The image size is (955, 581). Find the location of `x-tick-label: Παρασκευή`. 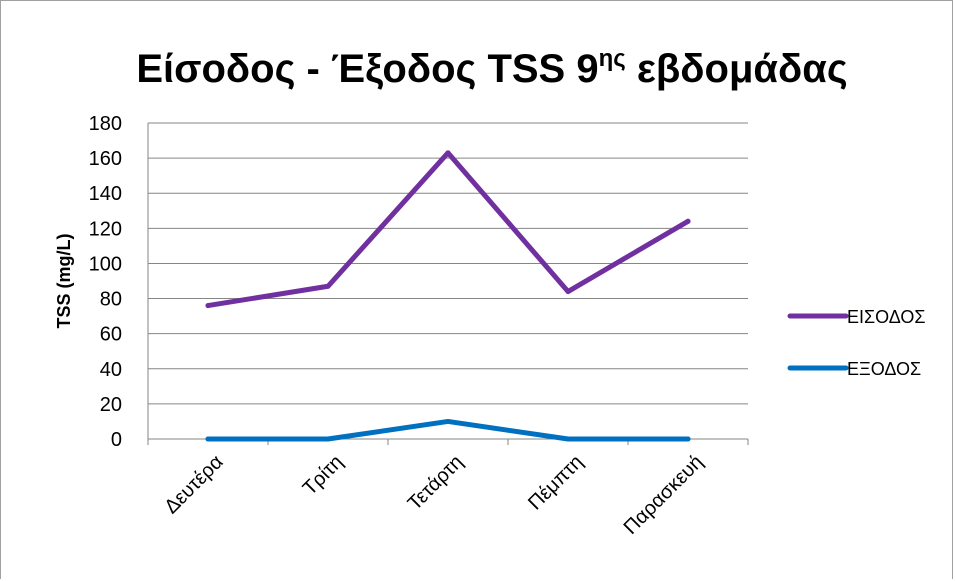

x-tick-label: Παρασκευή is located at coordinates (664, 495).